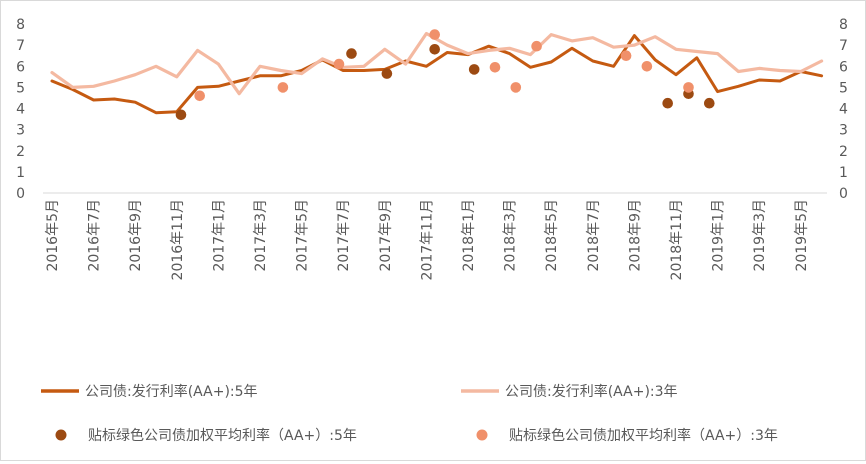  Describe the element at coordinates (178, 239) in the screenshot. I see `x-tick-label: 2016年11月` at that location.